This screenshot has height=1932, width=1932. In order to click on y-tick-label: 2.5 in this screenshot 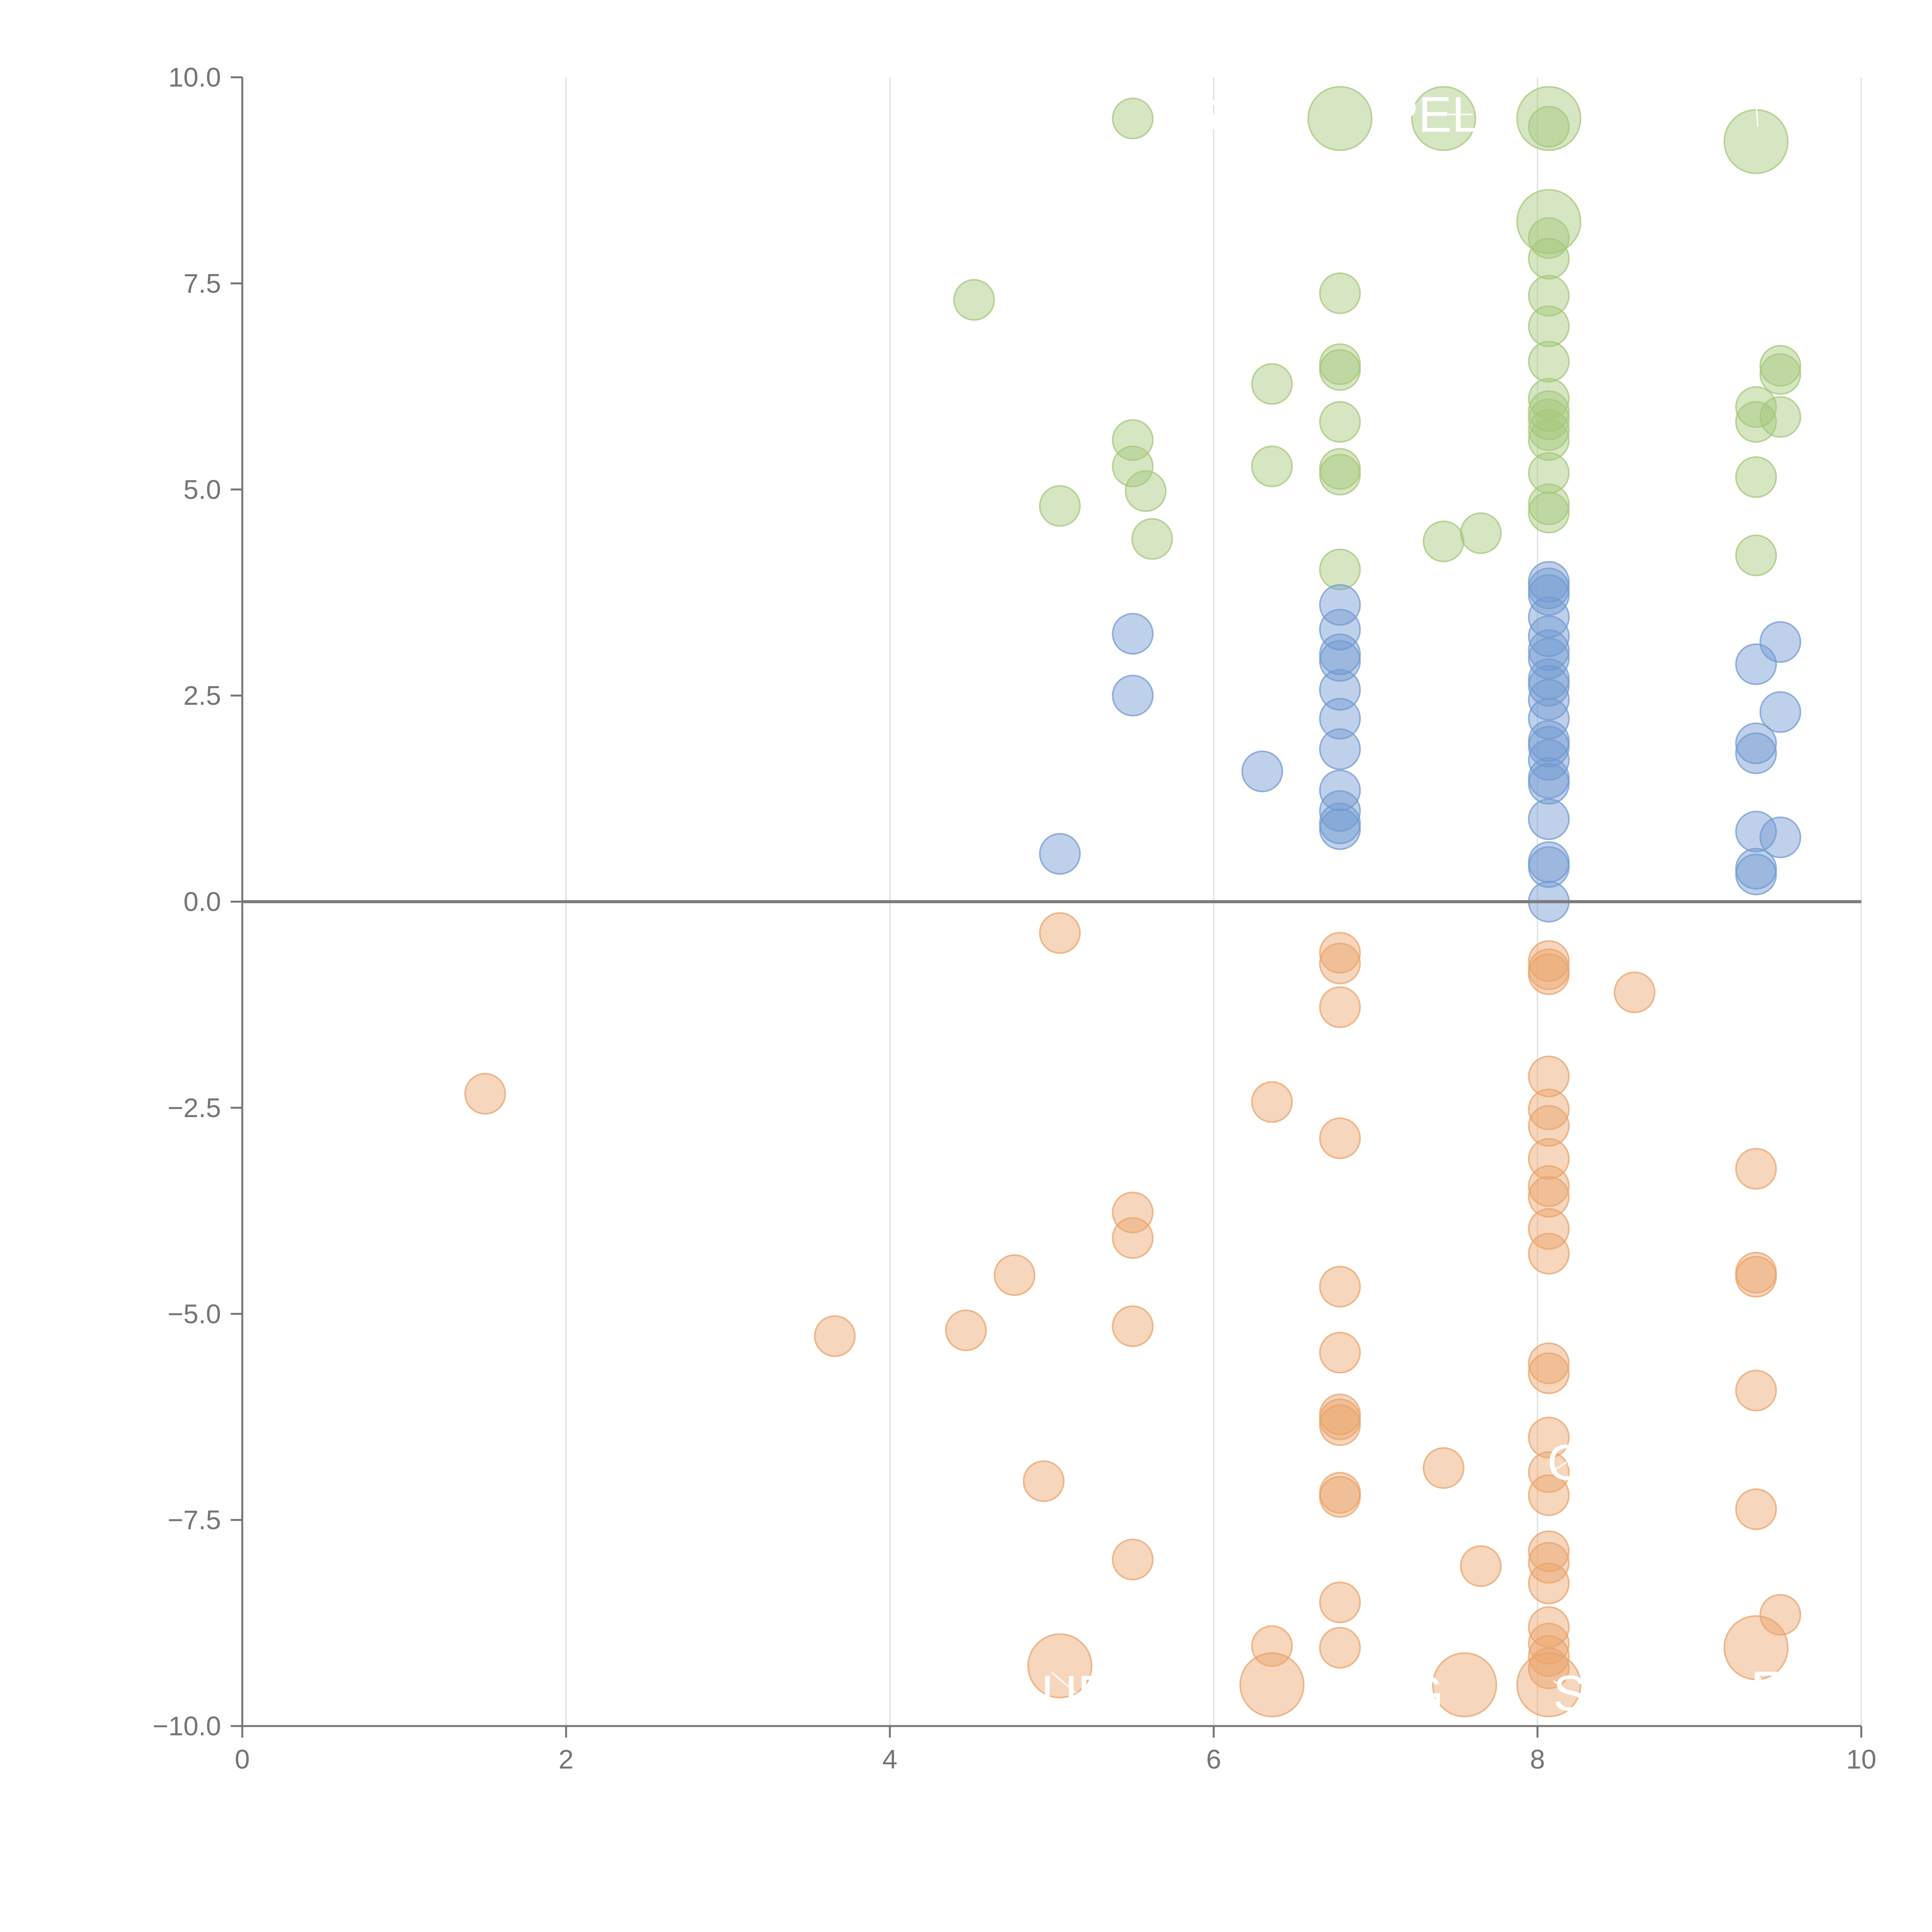, I will do `click(202, 695)`.